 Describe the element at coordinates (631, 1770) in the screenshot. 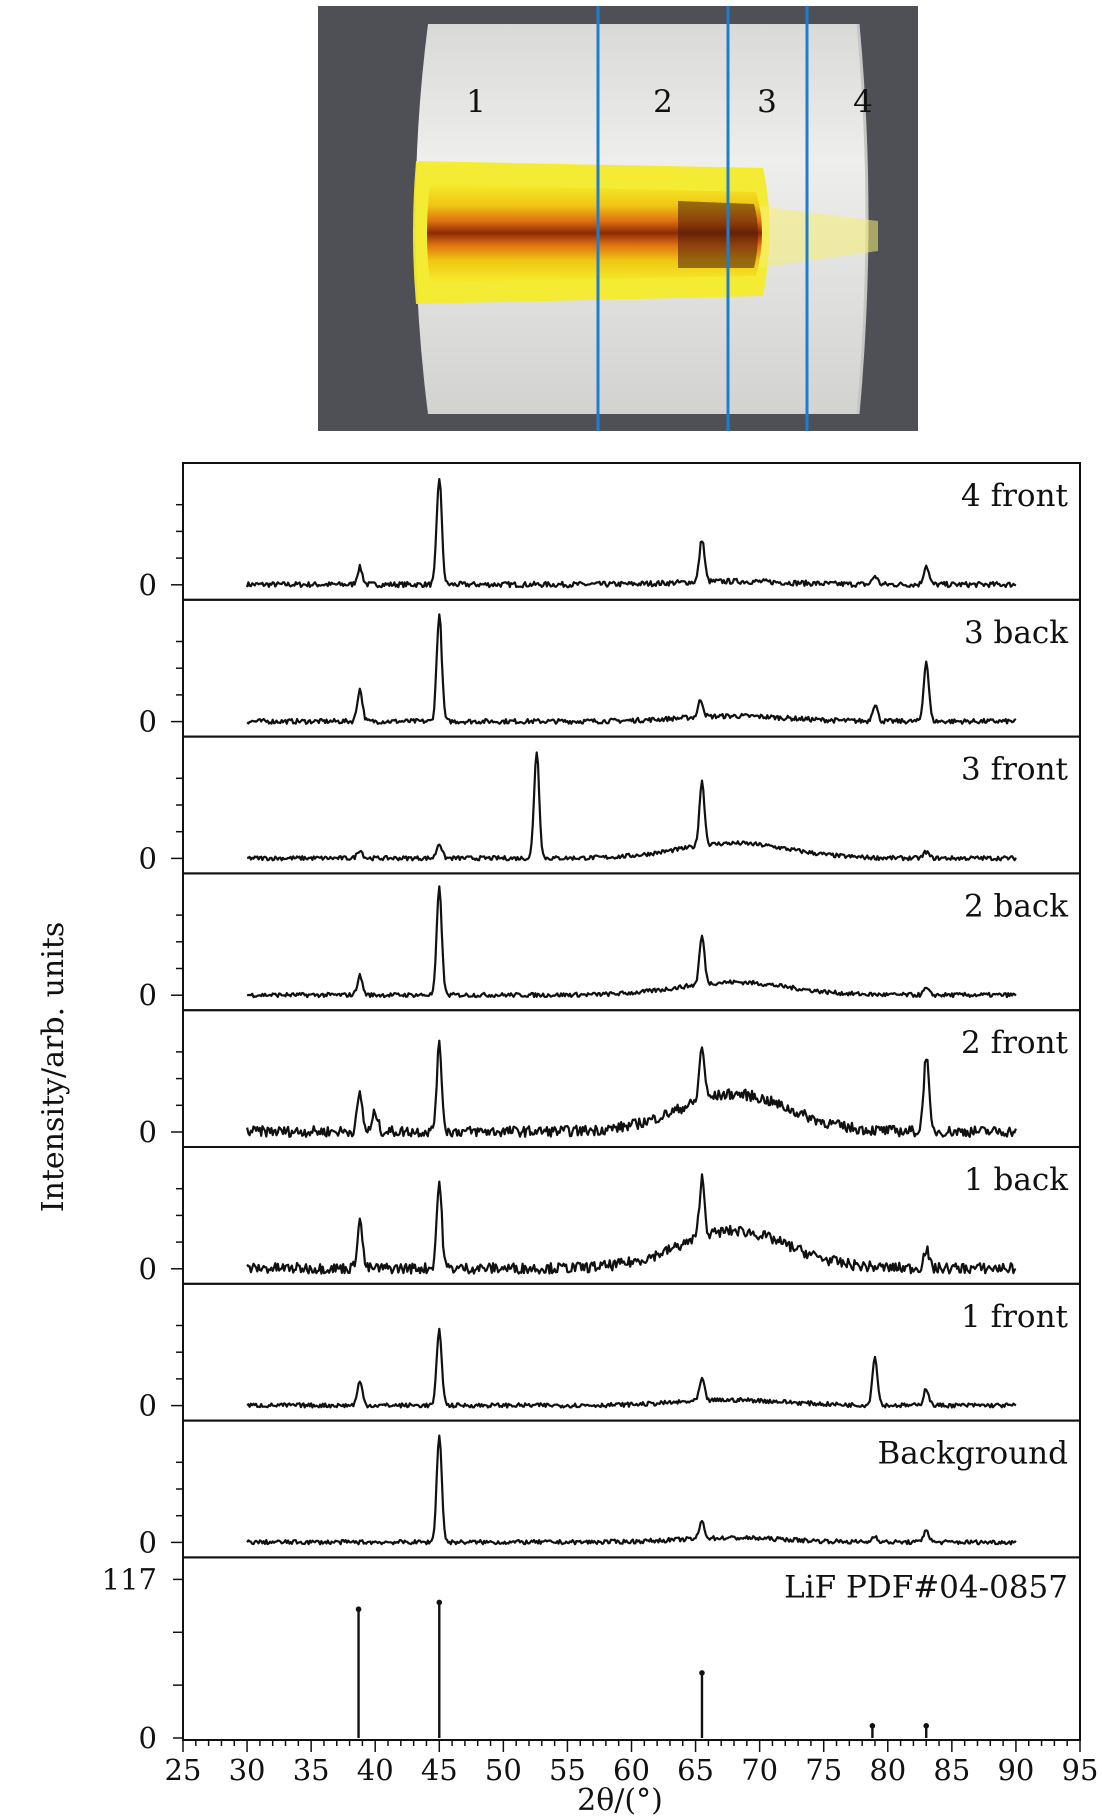

I see `x-tick-label: 60` at that location.